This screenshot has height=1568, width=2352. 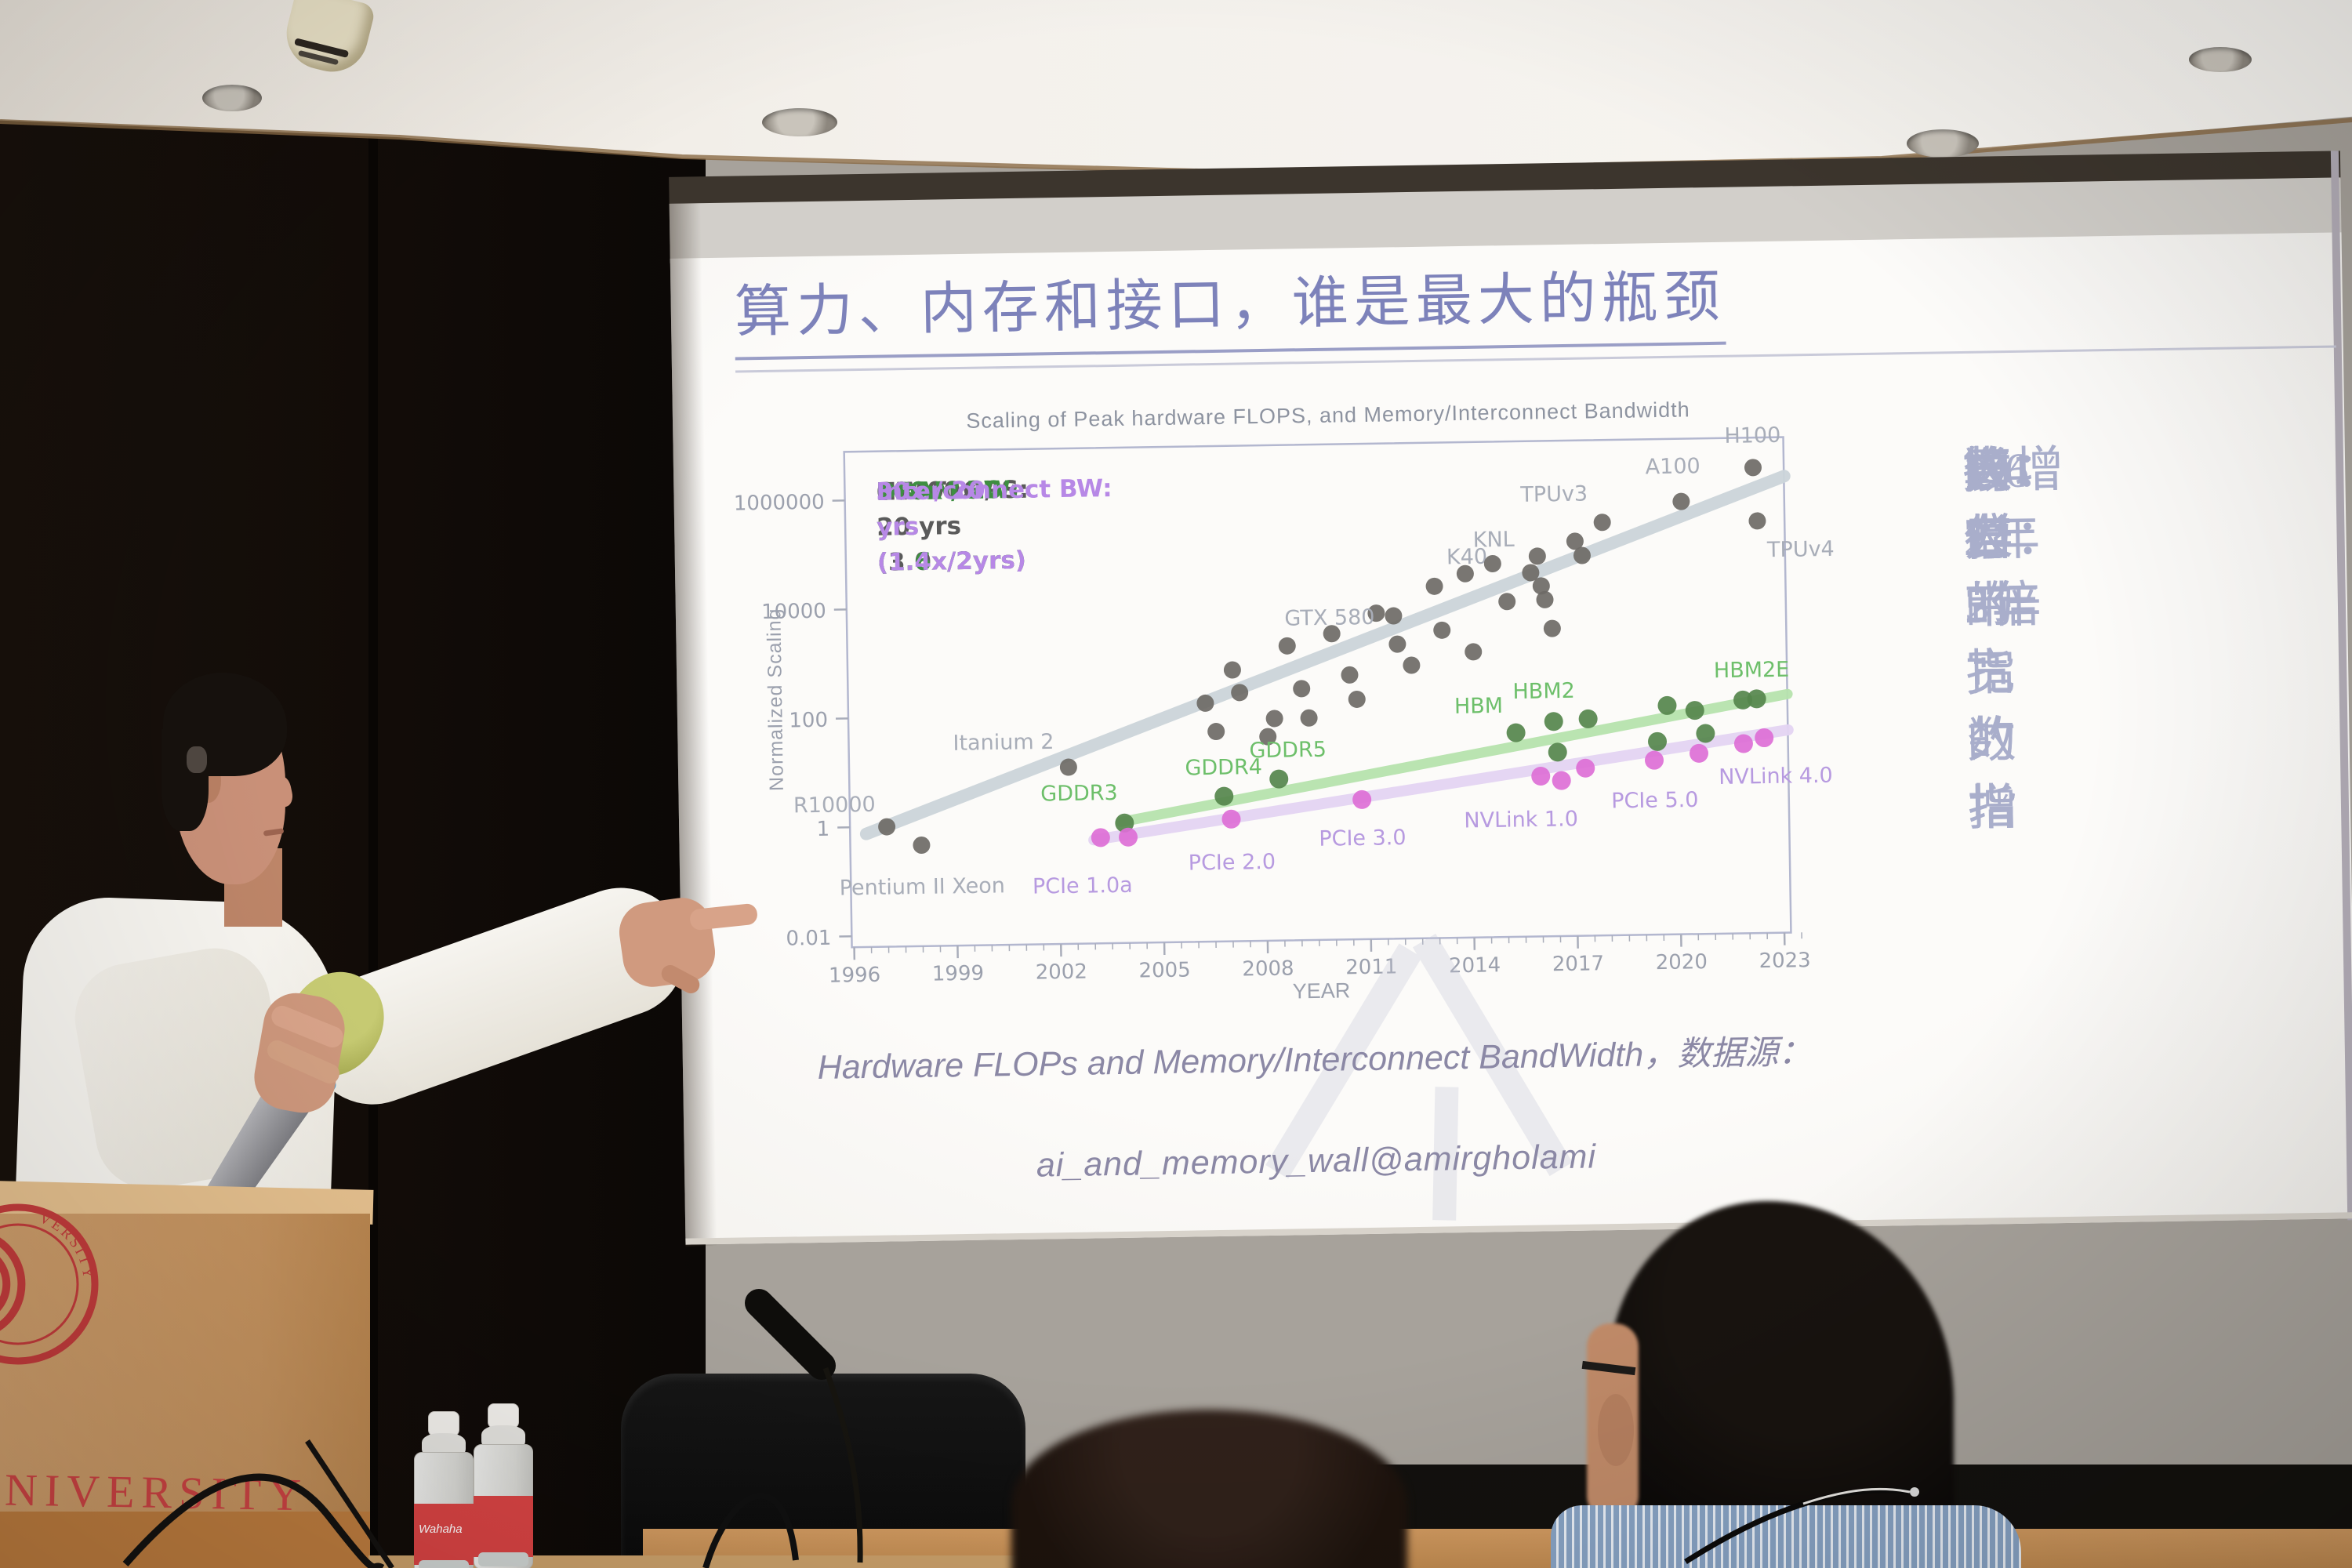 What do you see at coordinates (1061, 972) in the screenshot?
I see `svg-text: 2002` at bounding box center [1061, 972].